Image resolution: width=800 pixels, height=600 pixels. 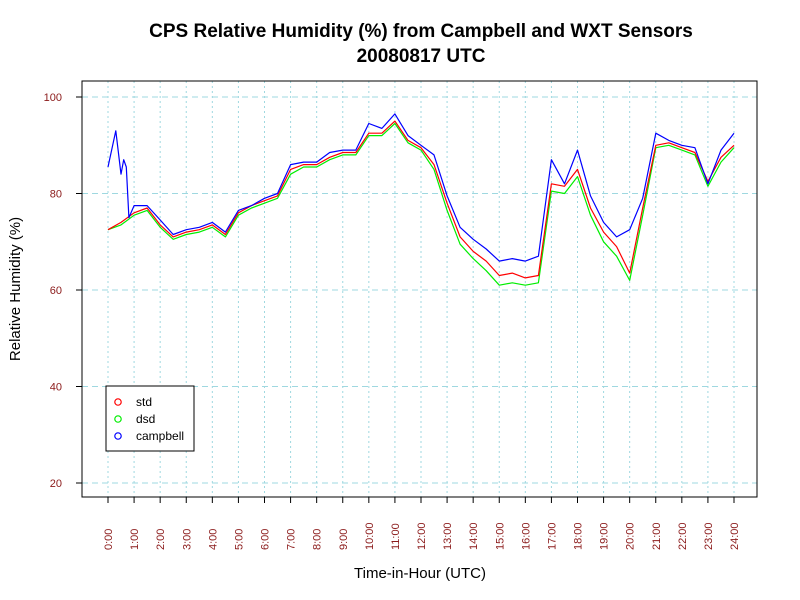 What do you see at coordinates (344, 539) in the screenshot?
I see `x-tick-label: 9:00` at bounding box center [344, 539].